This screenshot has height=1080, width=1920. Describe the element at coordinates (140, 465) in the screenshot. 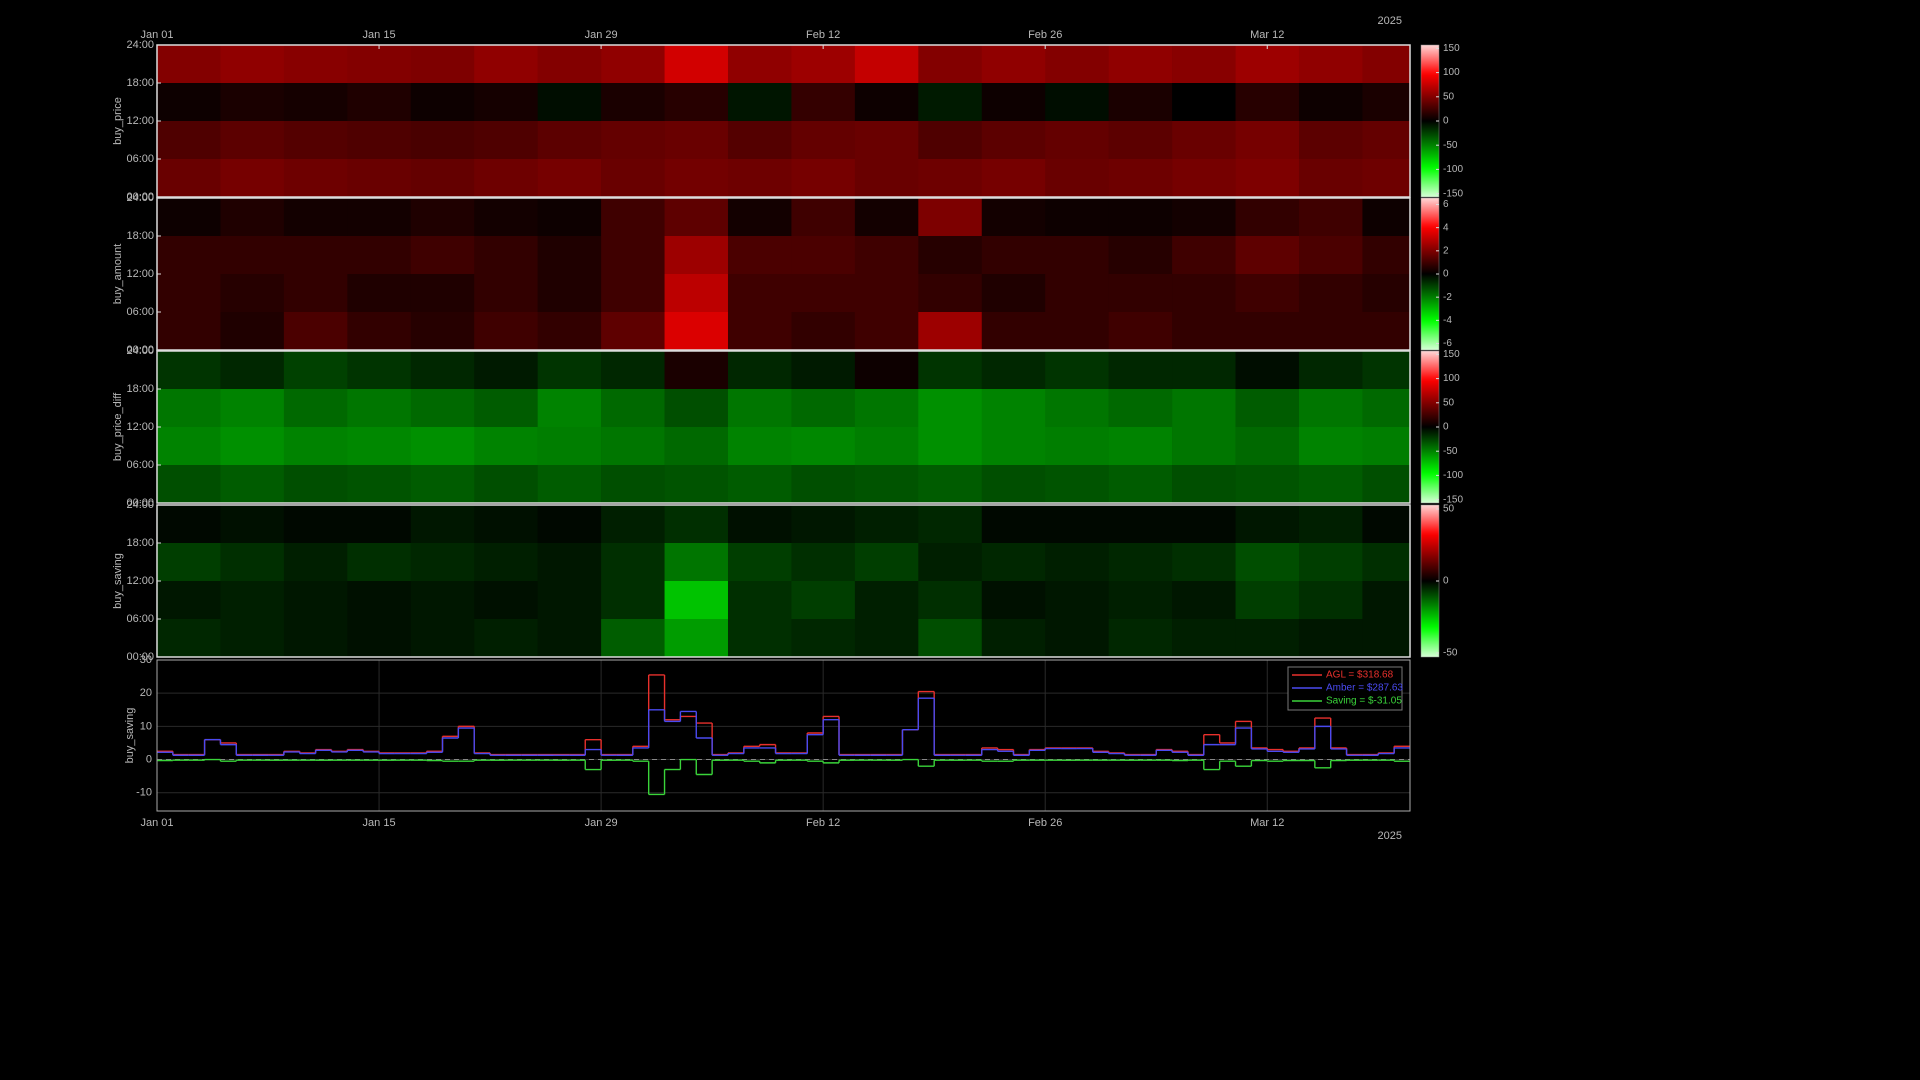

I see `y-tick-label: 06:00` at that location.